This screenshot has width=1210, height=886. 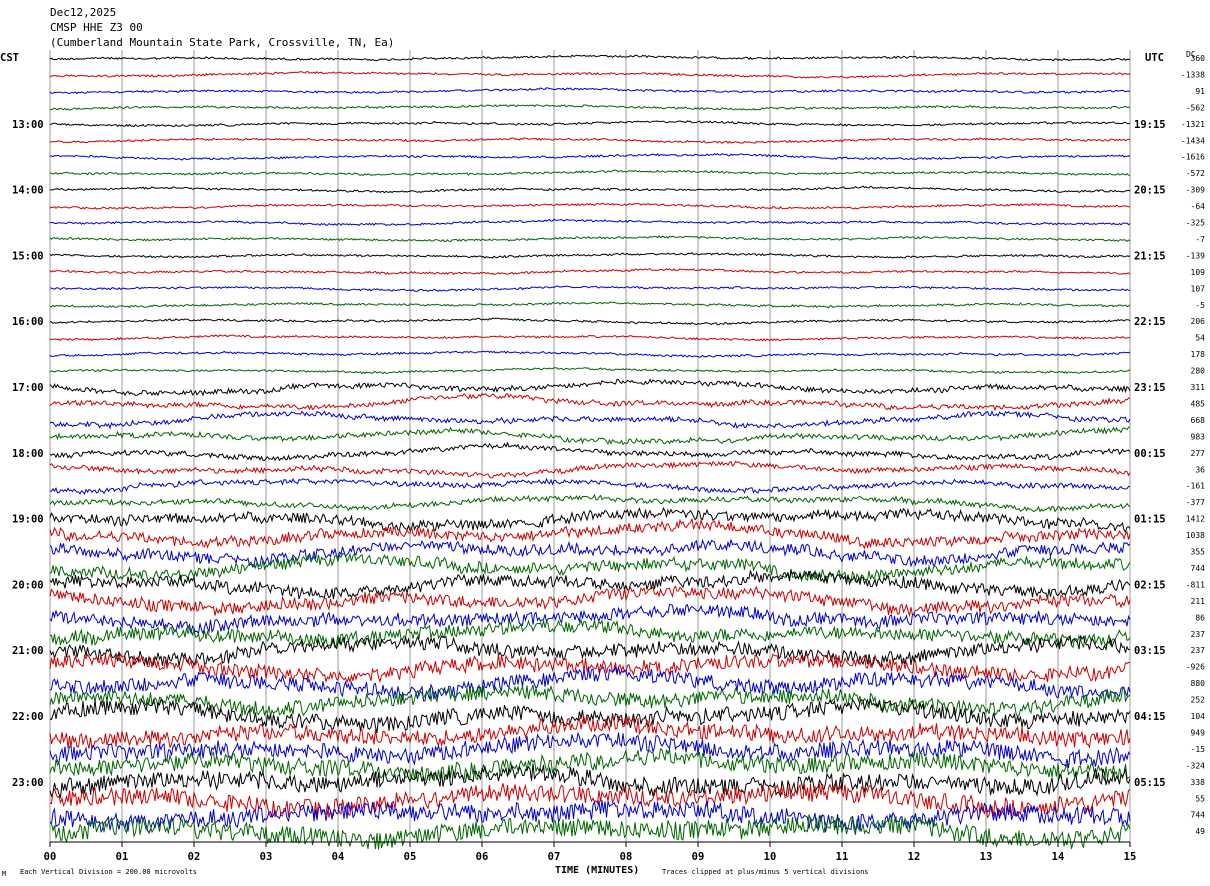 I want to click on right-hour-label: 19:15, so click(x=1150, y=125).